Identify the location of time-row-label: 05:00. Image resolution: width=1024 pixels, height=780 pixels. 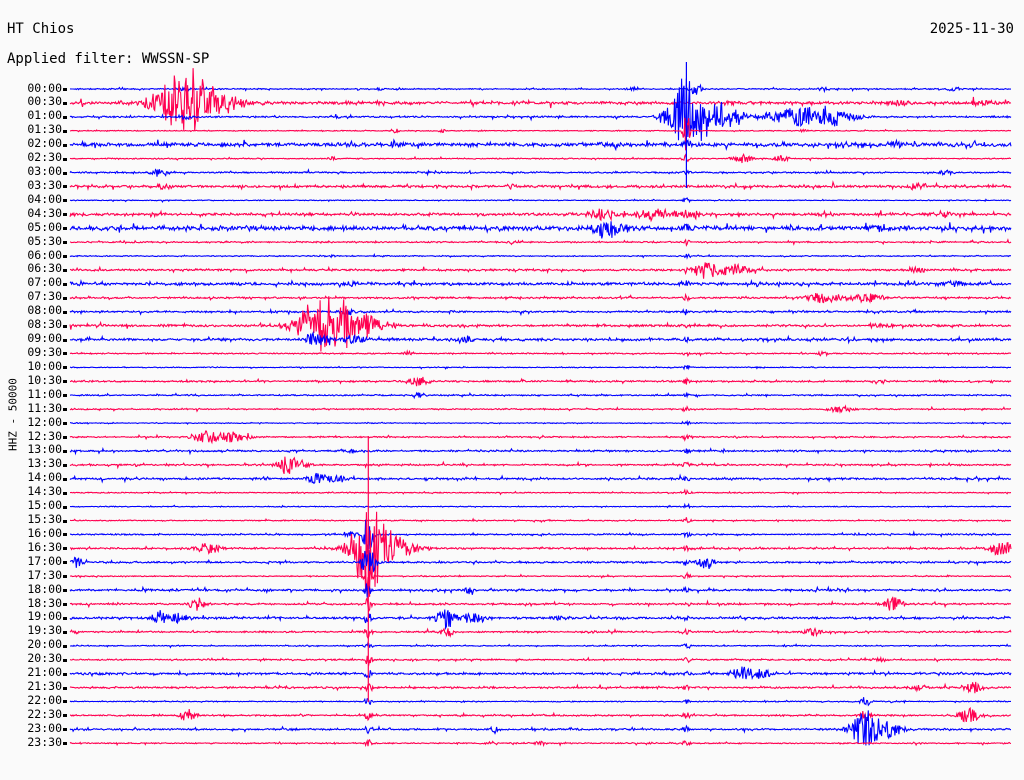
(44, 226).